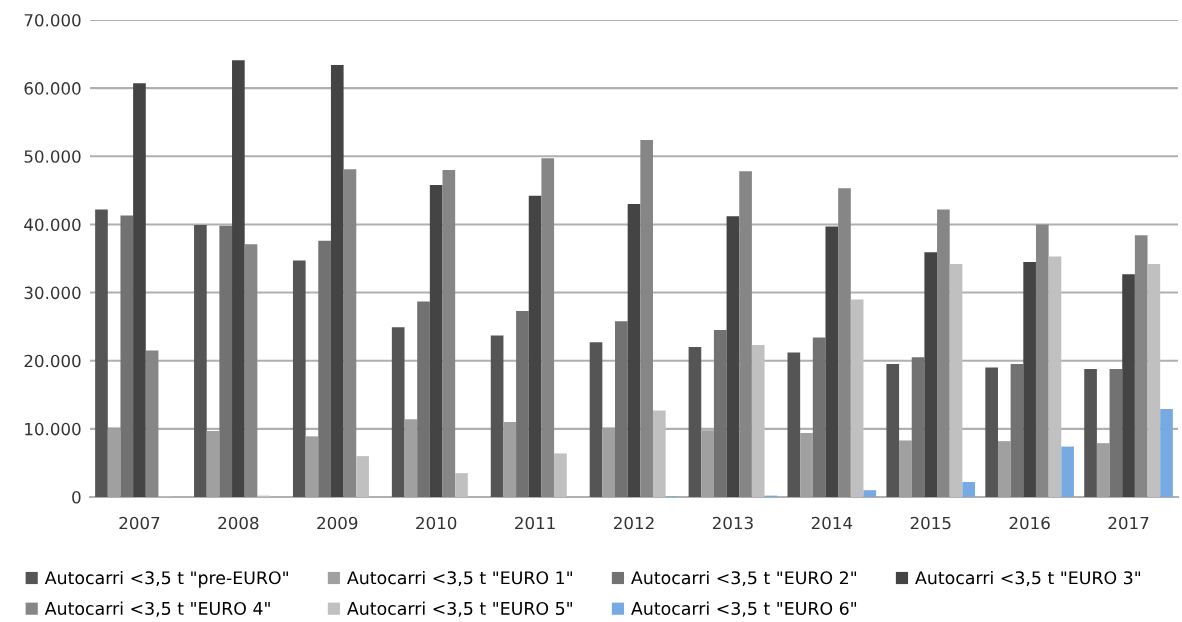 Image resolution: width=1182 pixels, height=622 pixels. I want to click on x-tick-label: 2012, so click(634, 523).